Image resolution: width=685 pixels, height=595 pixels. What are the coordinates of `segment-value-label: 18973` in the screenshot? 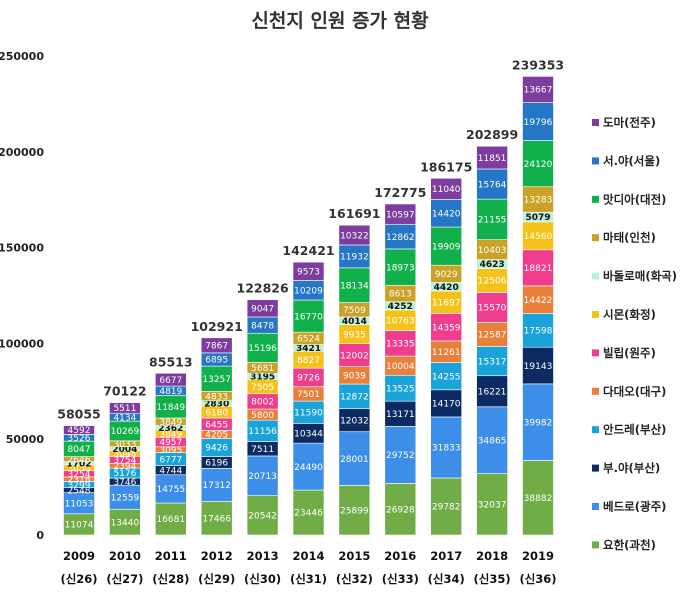 It's located at (400, 268).